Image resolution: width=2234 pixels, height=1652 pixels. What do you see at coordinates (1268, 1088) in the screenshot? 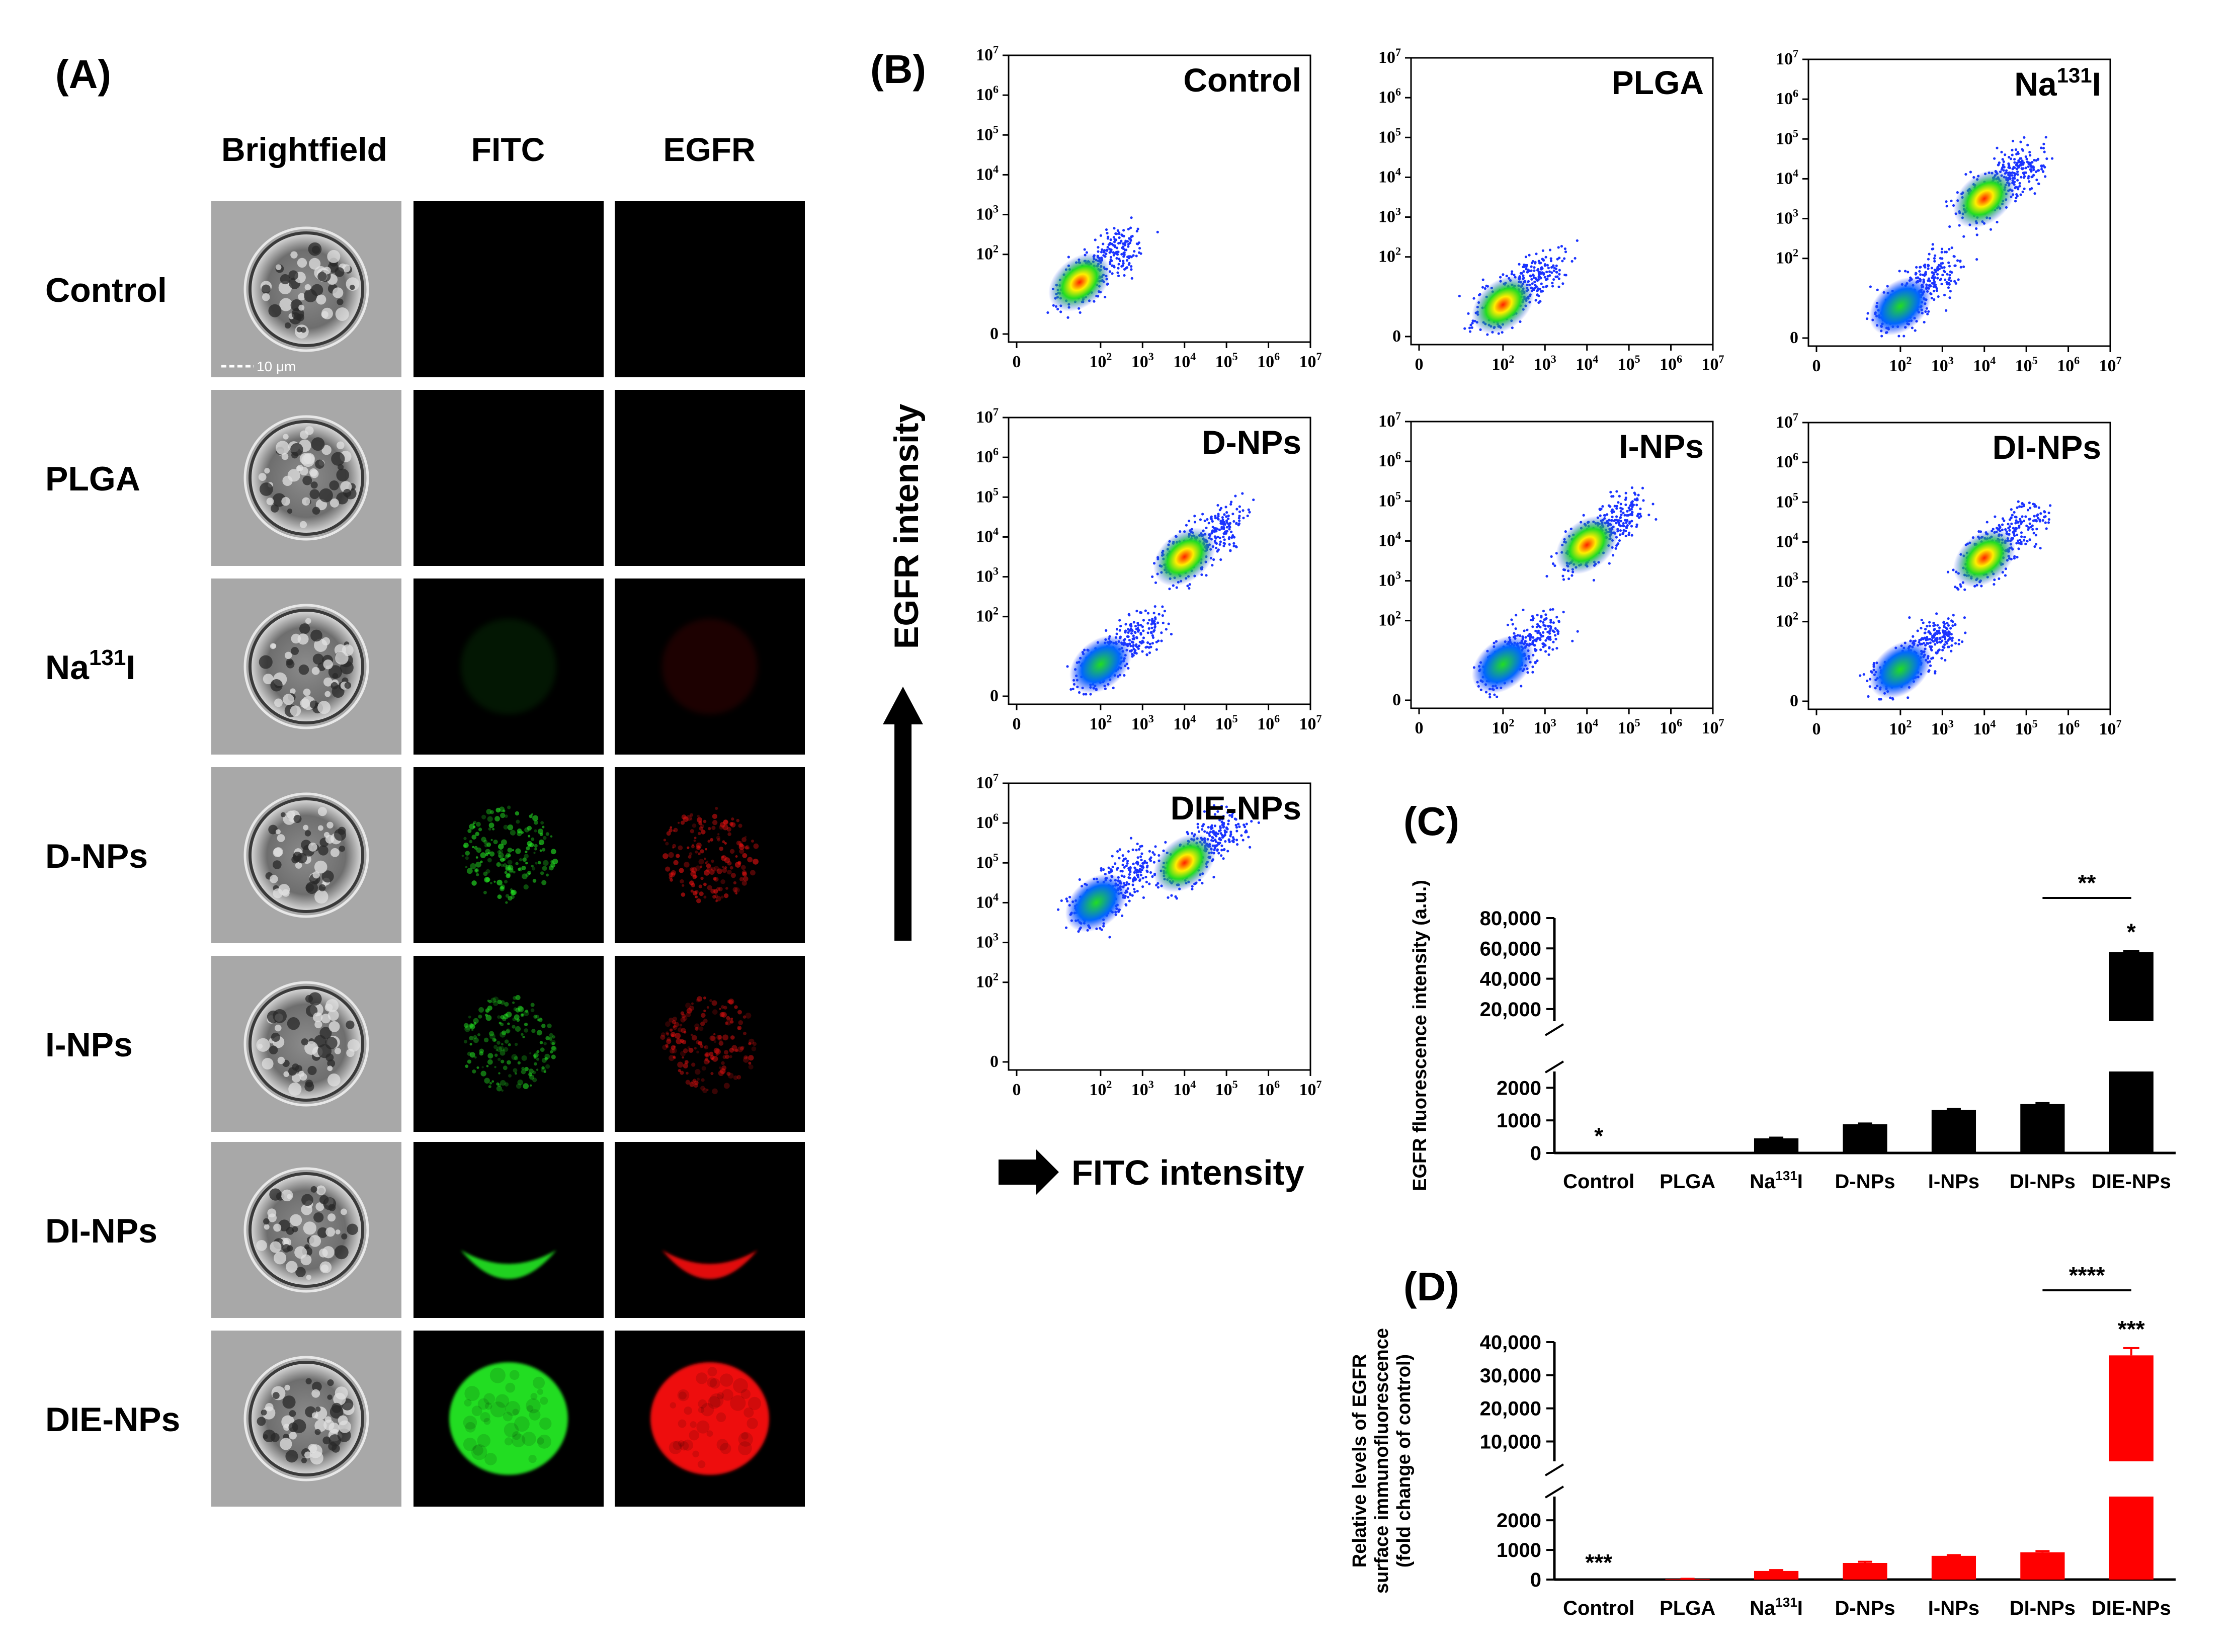
I see `x-tick-label: 106` at bounding box center [1268, 1088].